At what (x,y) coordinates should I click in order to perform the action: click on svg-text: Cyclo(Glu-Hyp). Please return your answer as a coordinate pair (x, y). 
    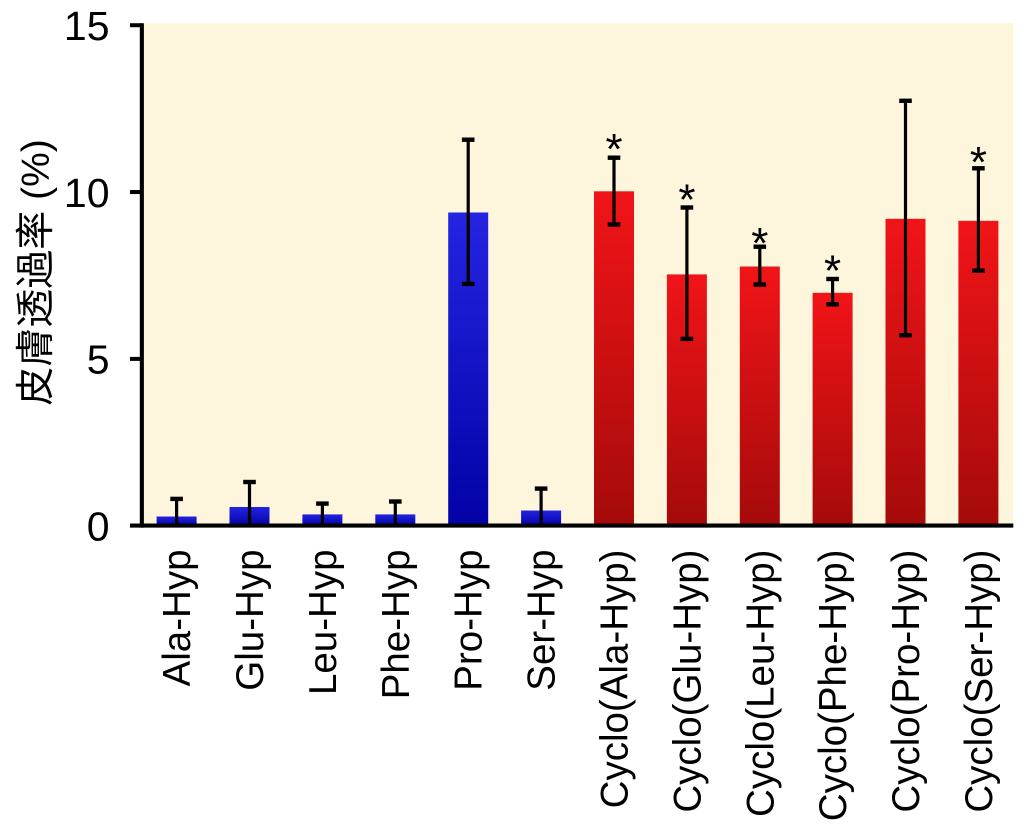
    Looking at the image, I should click on (687, 681).